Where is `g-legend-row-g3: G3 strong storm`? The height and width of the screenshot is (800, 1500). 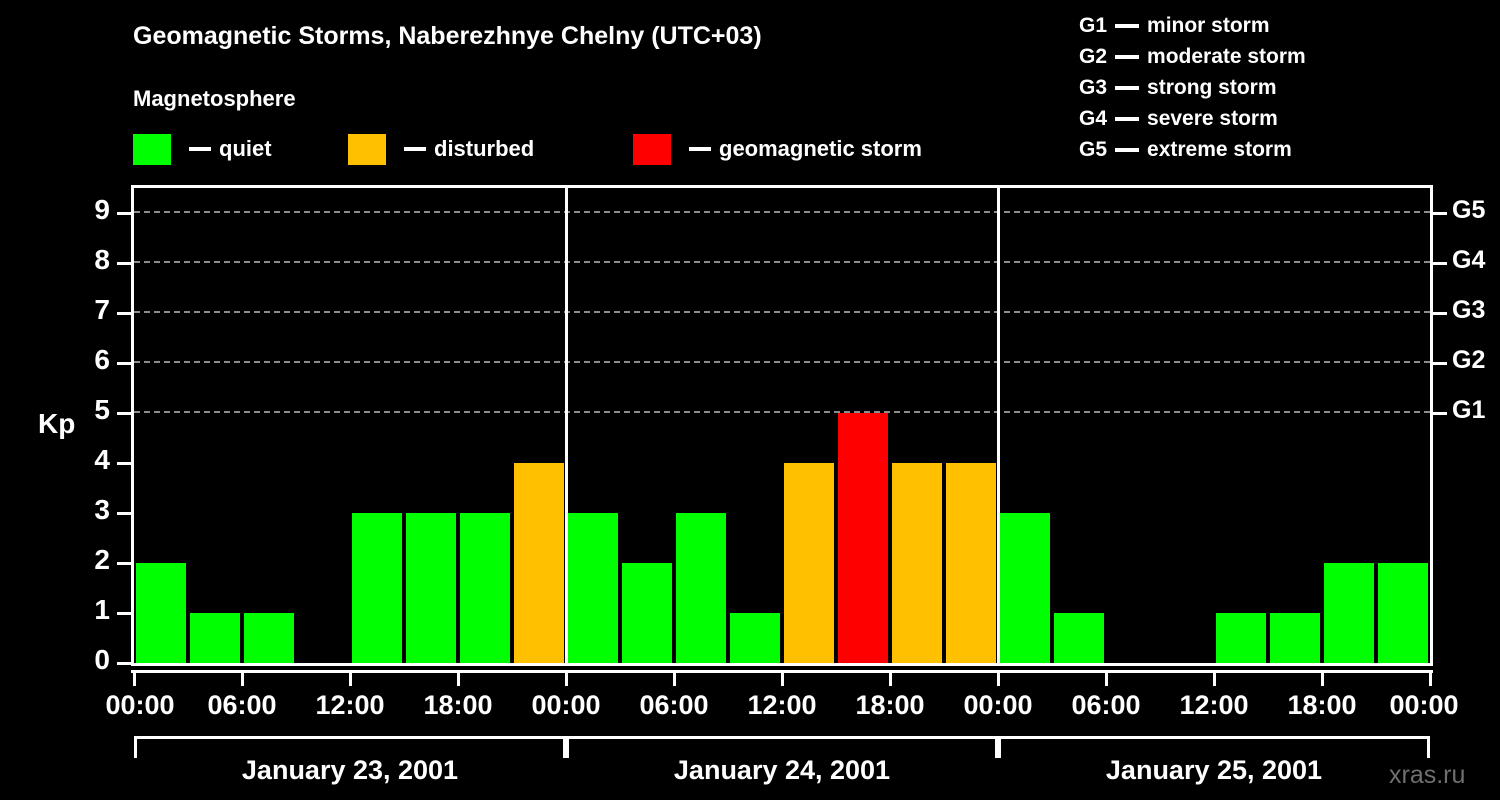 g-legend-row-g3: G3 strong storm is located at coordinates (1192, 87).